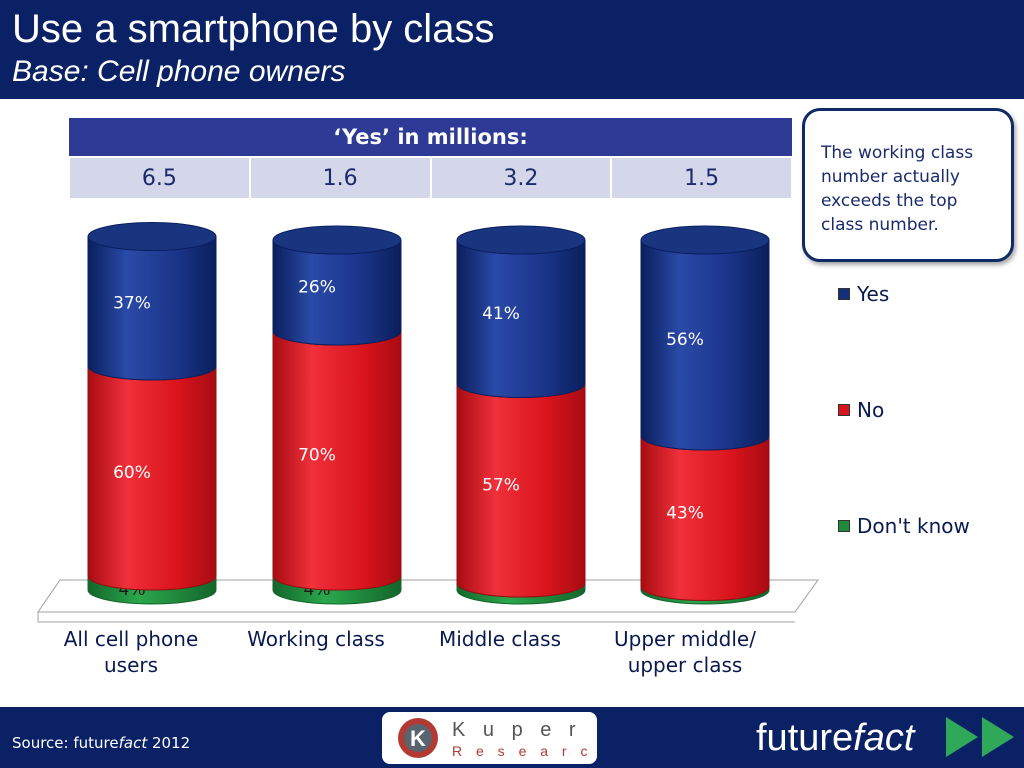  What do you see at coordinates (169, 743) in the screenshot?
I see `source-suffix: 2012` at bounding box center [169, 743].